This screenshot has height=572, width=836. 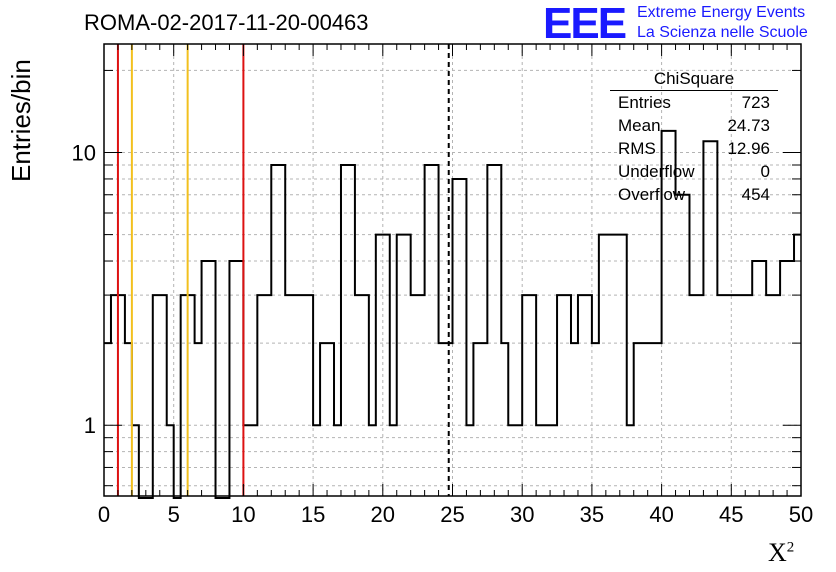 What do you see at coordinates (722, 32) in the screenshot?
I see `logo-line-2: La Scienza nelle Scuole` at bounding box center [722, 32].